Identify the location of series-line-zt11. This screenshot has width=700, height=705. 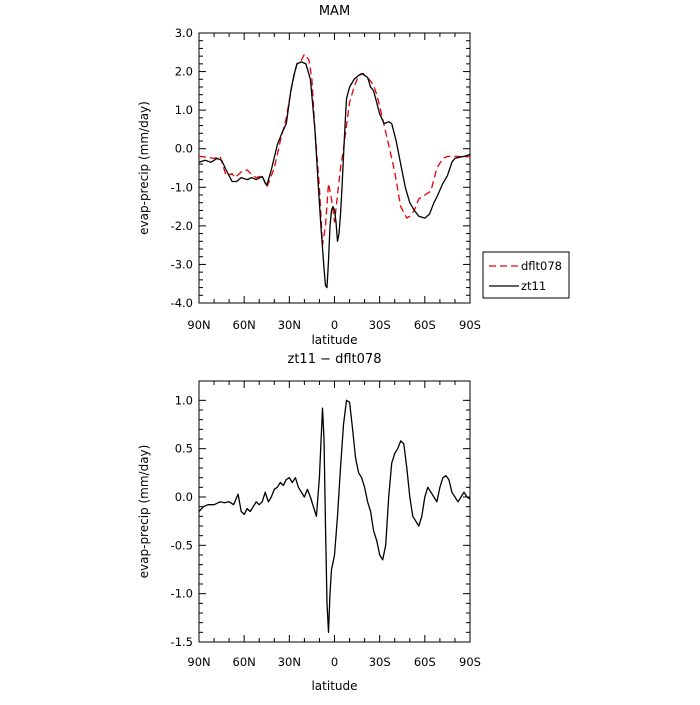
(334, 175).